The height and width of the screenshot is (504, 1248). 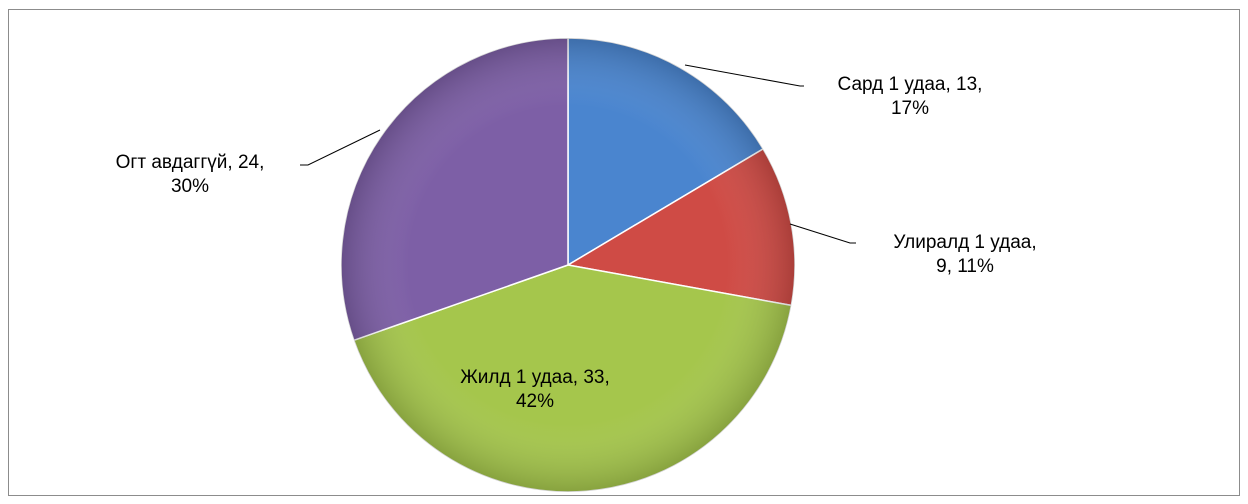 What do you see at coordinates (190, 162) in the screenshot?
I see `data-label: Огт авдаггүй, 24,` at bounding box center [190, 162].